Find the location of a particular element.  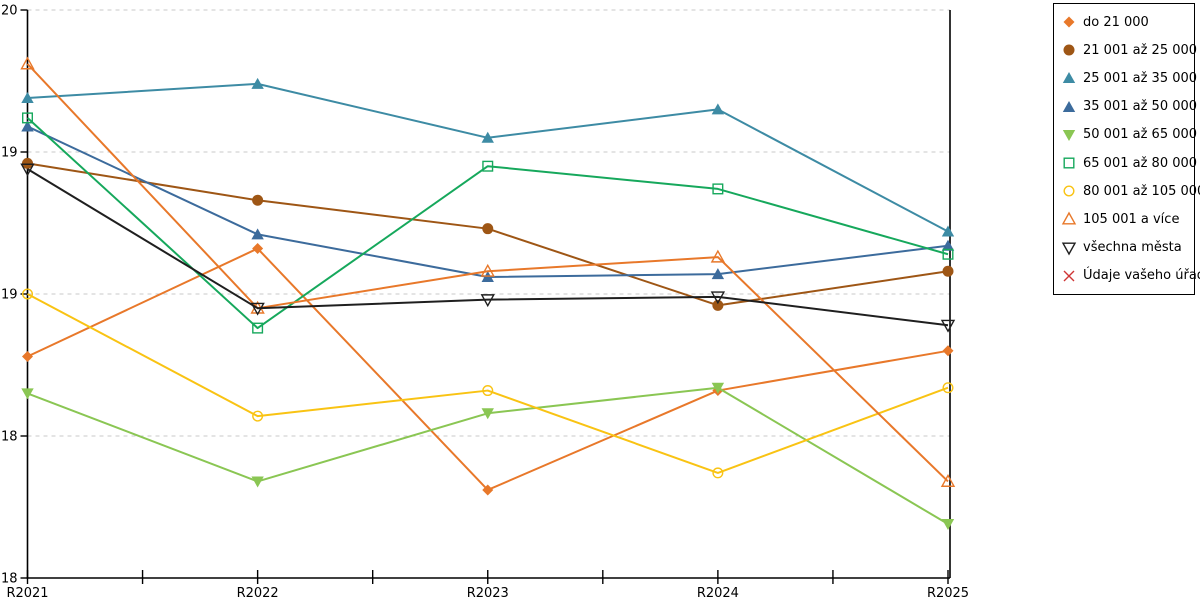

legend-item-label: Údaje vašeho úřadu is located at coordinates (1141, 276).